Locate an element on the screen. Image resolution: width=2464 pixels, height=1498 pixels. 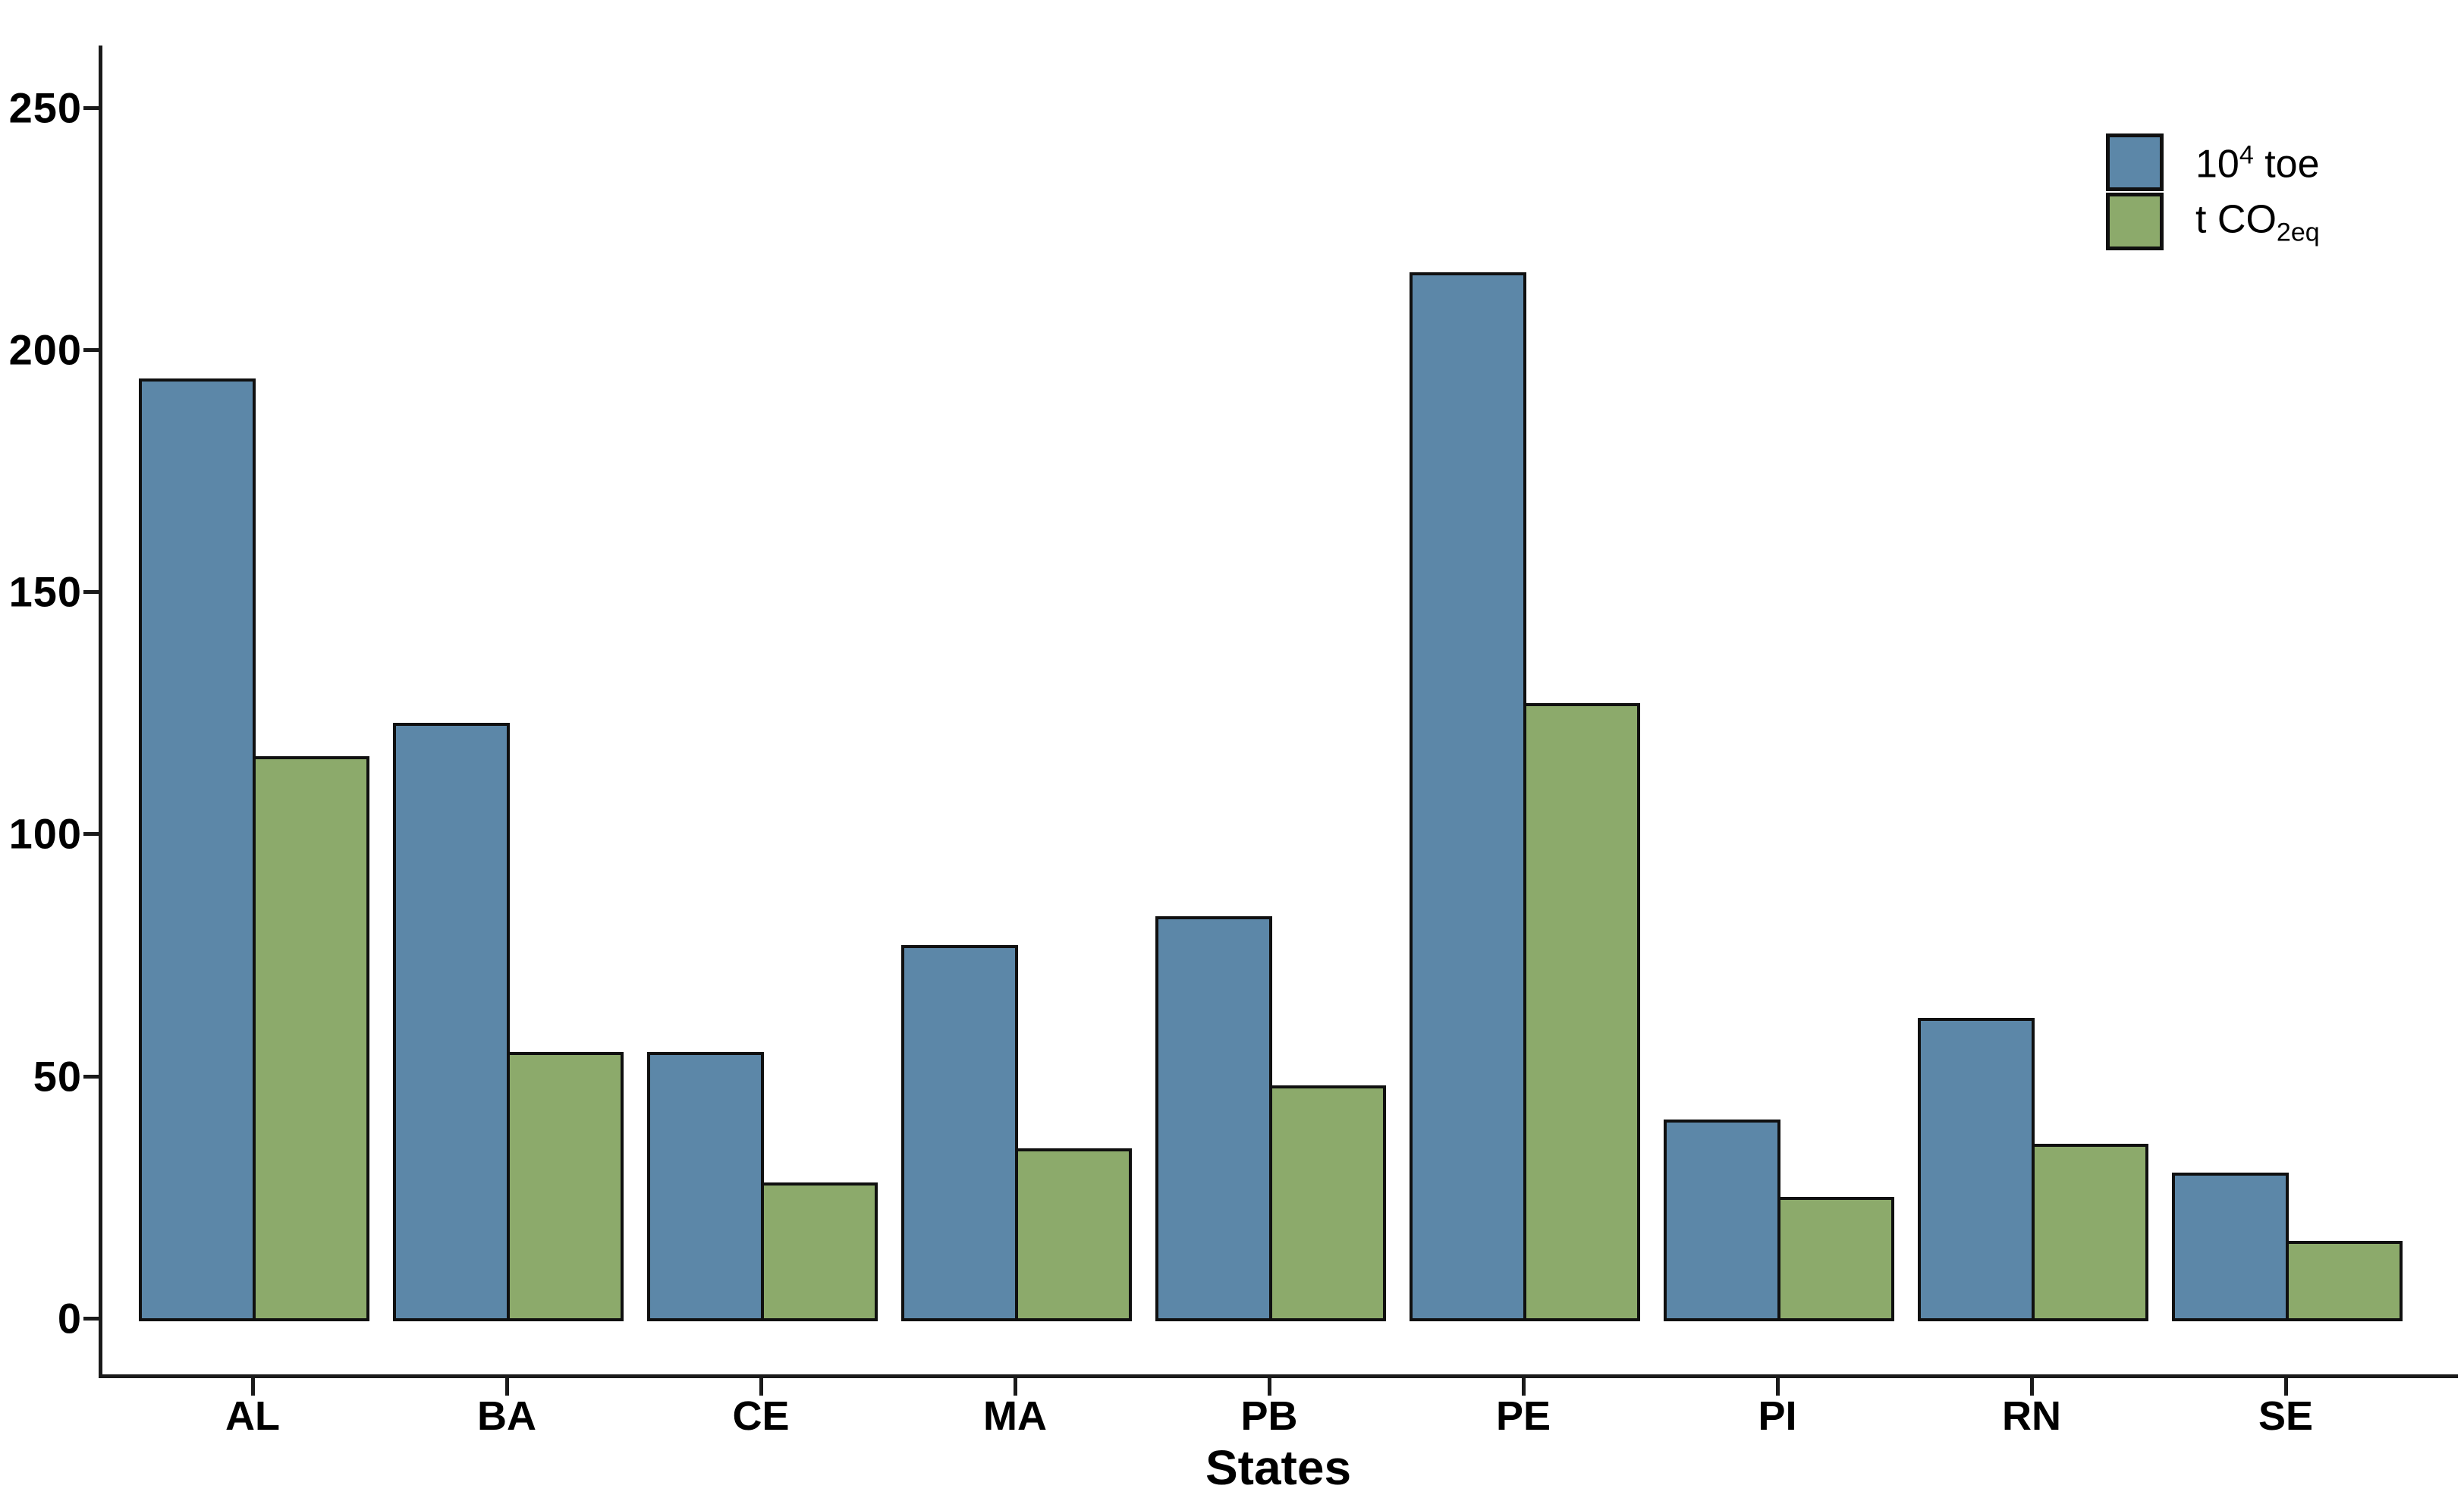
bar-al-co2eq is located at coordinates (311, 1038).